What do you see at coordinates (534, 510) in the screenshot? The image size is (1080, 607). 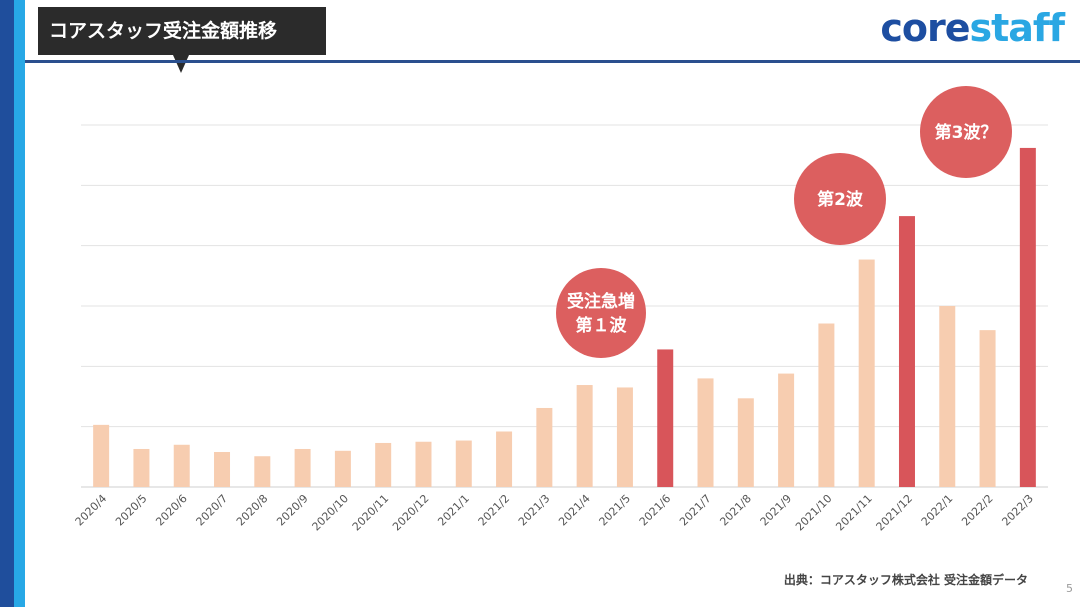 I see `x-tick-label: 2021/3` at bounding box center [534, 510].